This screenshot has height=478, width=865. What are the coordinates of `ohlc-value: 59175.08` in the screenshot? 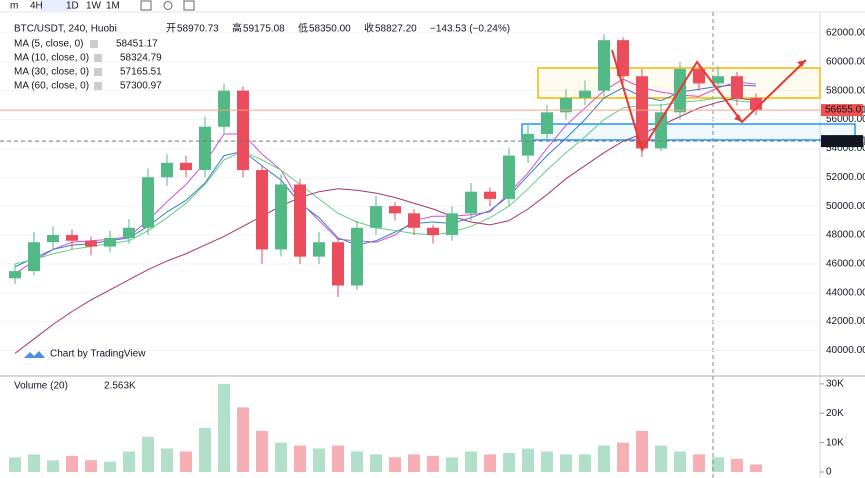 It's located at (264, 29).